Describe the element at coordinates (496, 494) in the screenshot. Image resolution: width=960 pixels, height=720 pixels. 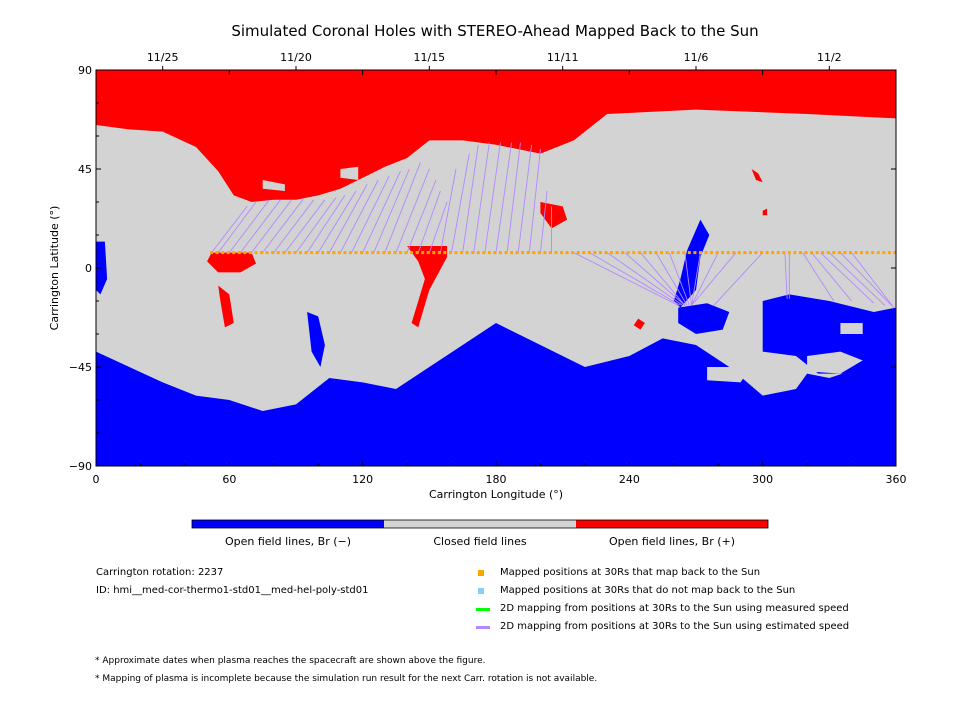
I see `x-axis-label: Carrington Longitude (°)` at that location.